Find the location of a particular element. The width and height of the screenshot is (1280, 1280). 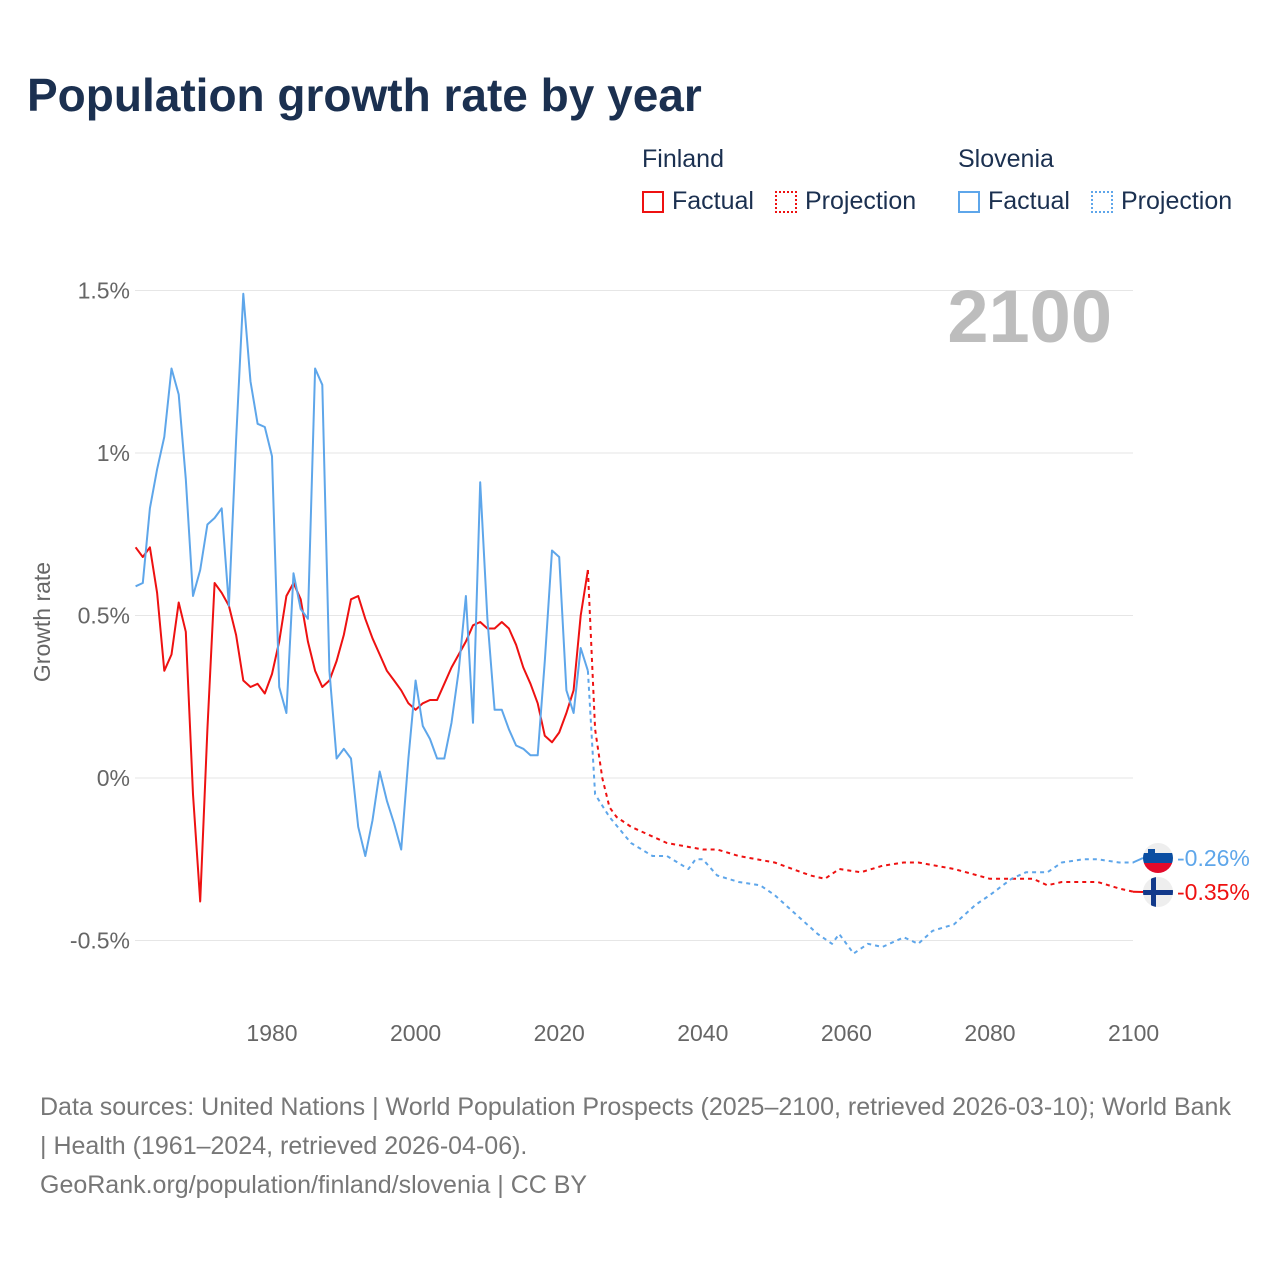

current-year-label: 2100 is located at coordinates (1029, 316).